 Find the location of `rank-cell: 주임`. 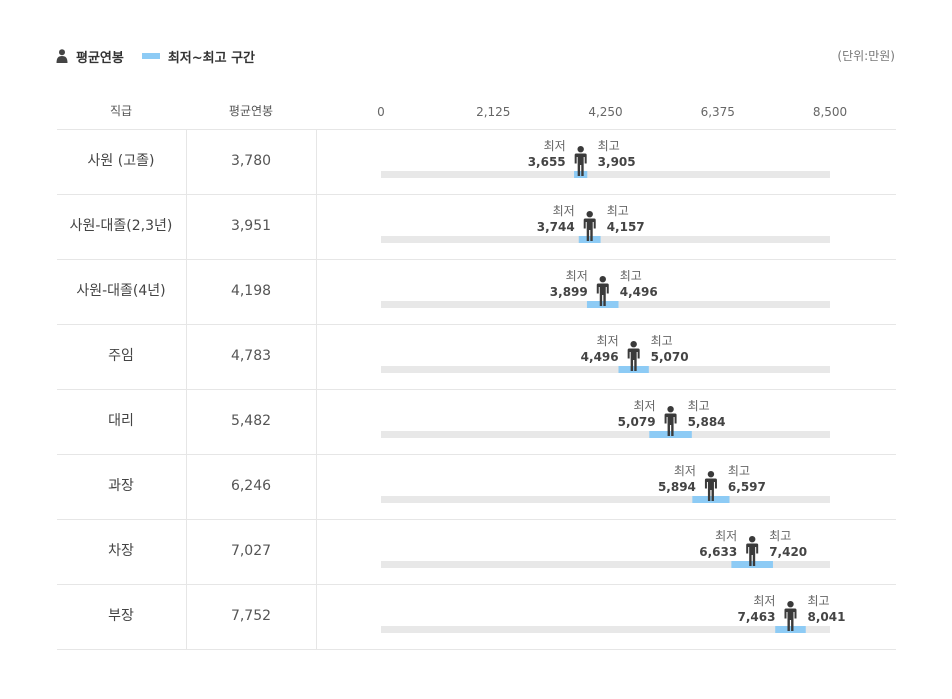

rank-cell: 주임 is located at coordinates (121, 356).